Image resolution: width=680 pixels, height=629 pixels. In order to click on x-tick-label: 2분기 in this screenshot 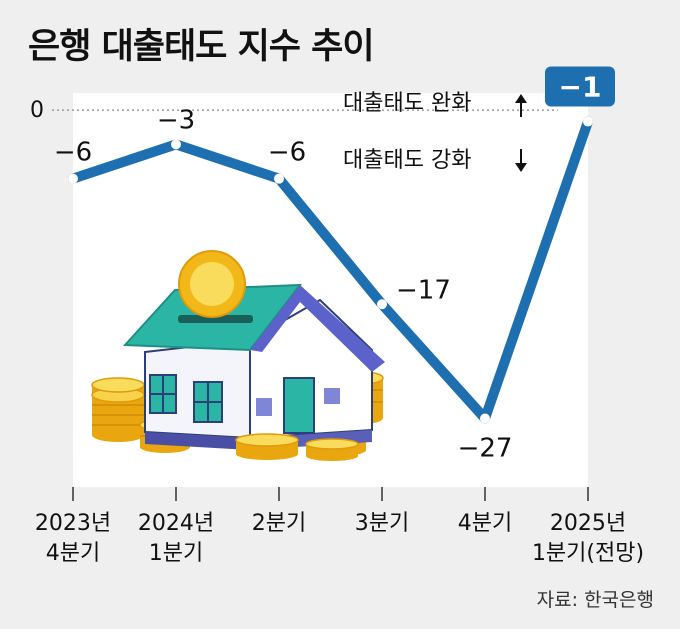, I will do `click(279, 523)`.